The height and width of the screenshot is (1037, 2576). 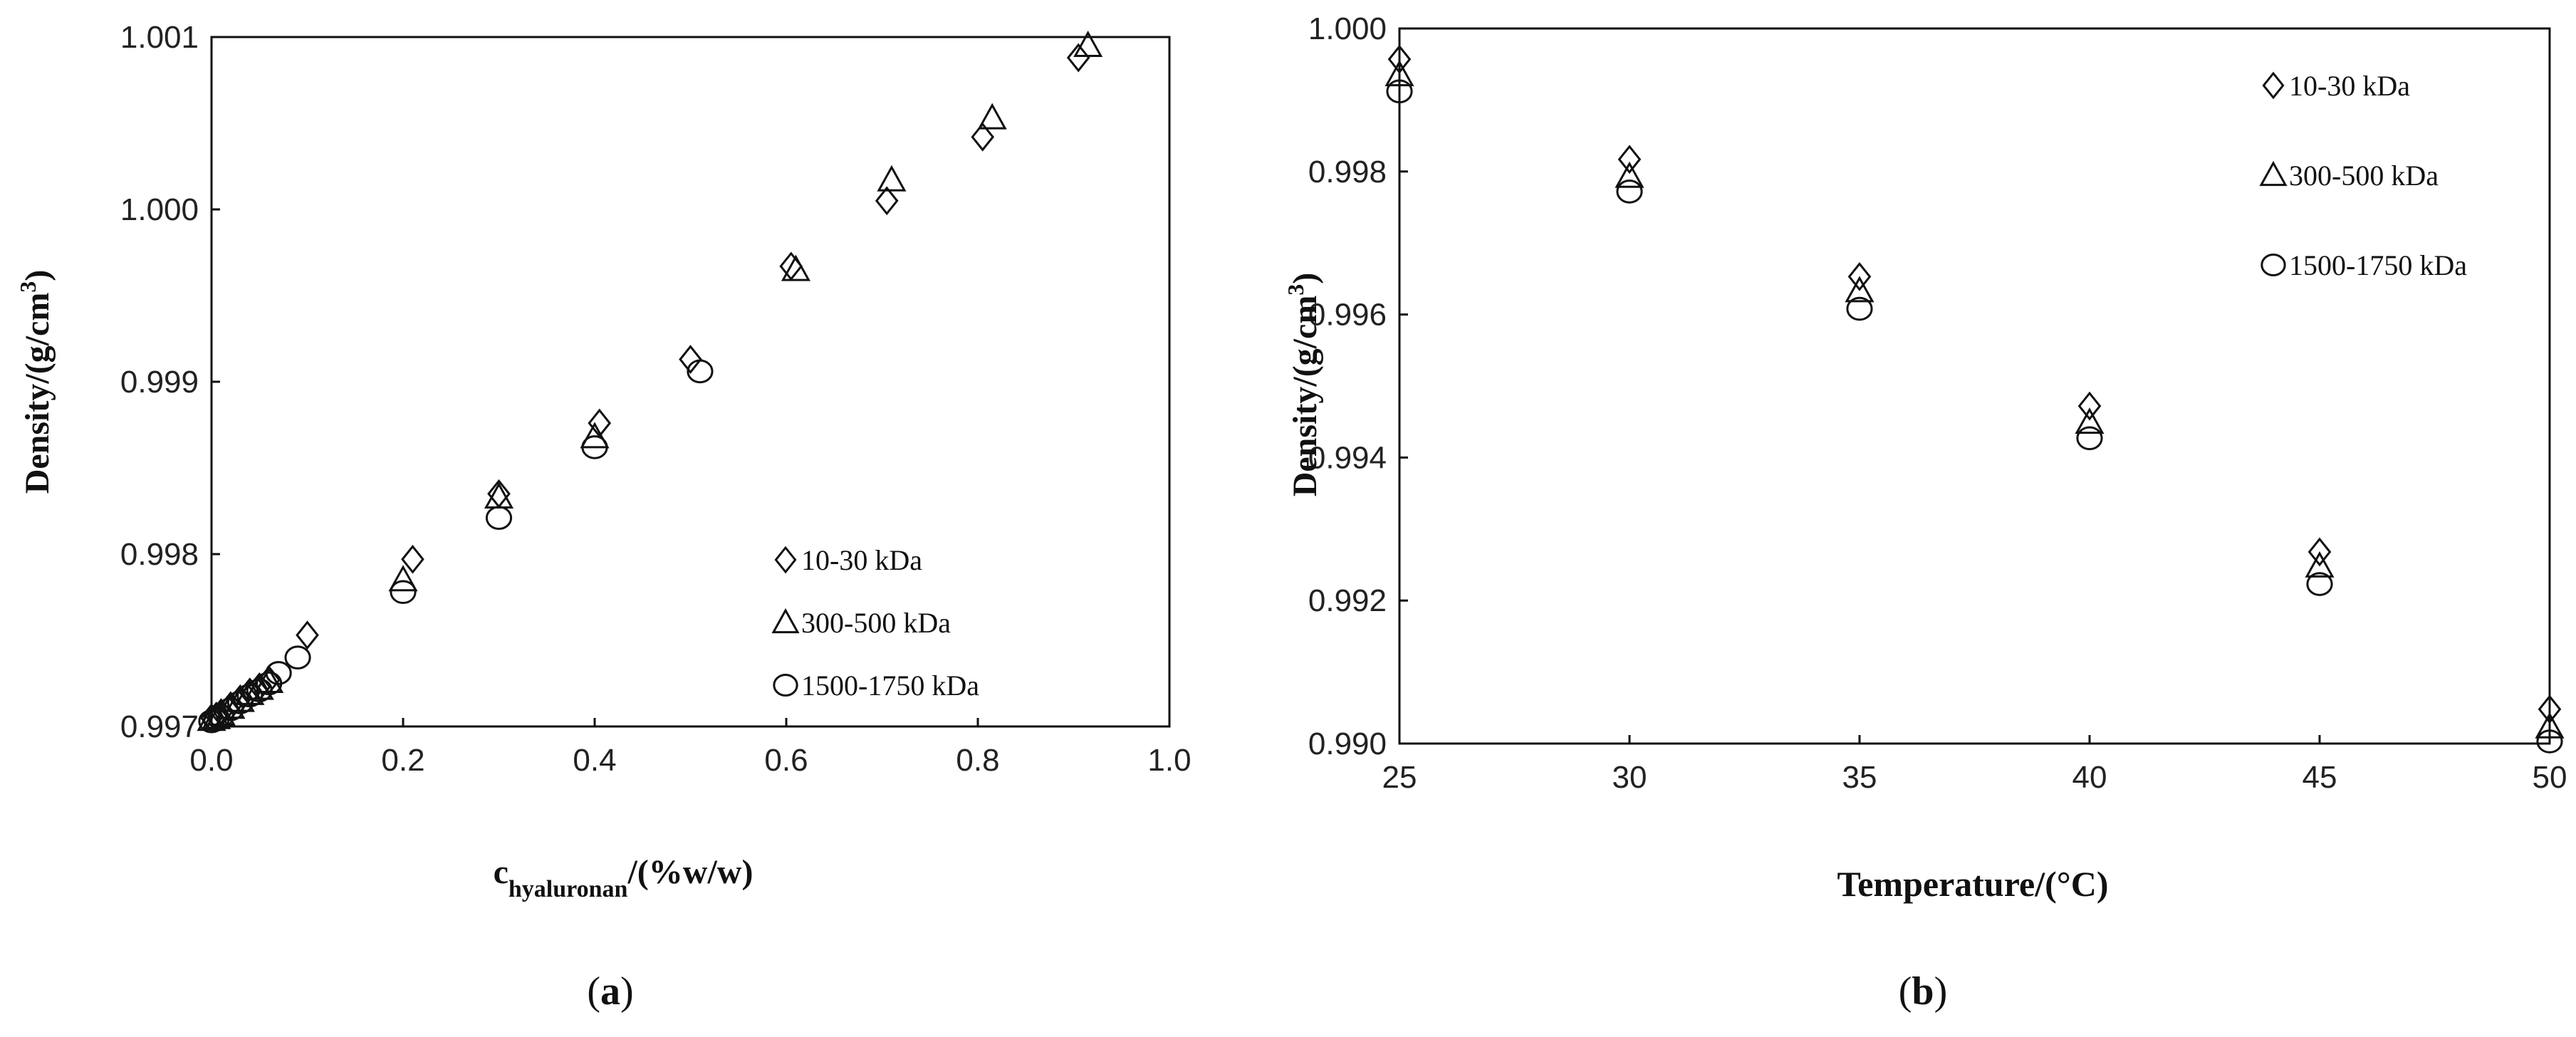 What do you see at coordinates (1347, 744) in the screenshot?
I see `y-tick-label: 0.990` at bounding box center [1347, 744].